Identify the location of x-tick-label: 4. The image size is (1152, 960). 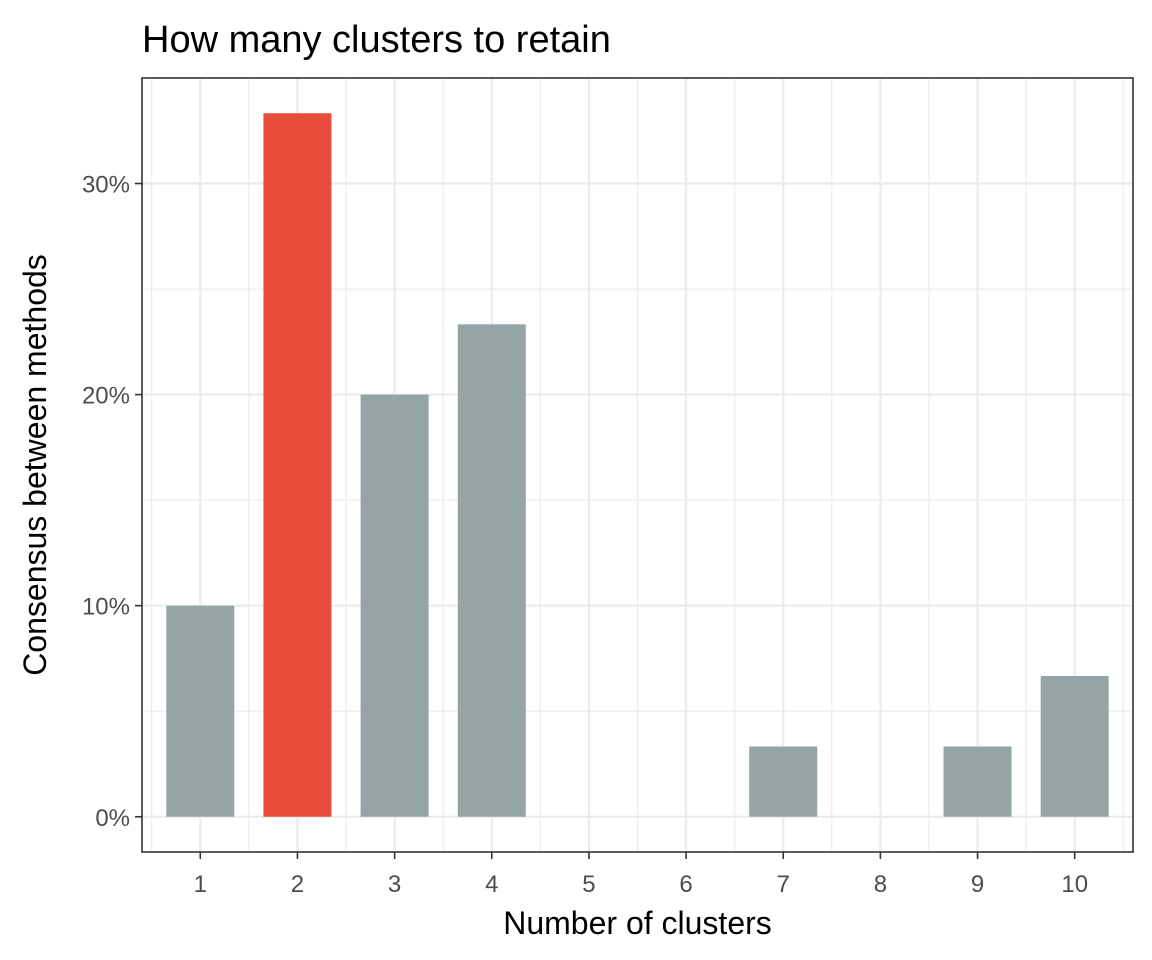
(491, 884).